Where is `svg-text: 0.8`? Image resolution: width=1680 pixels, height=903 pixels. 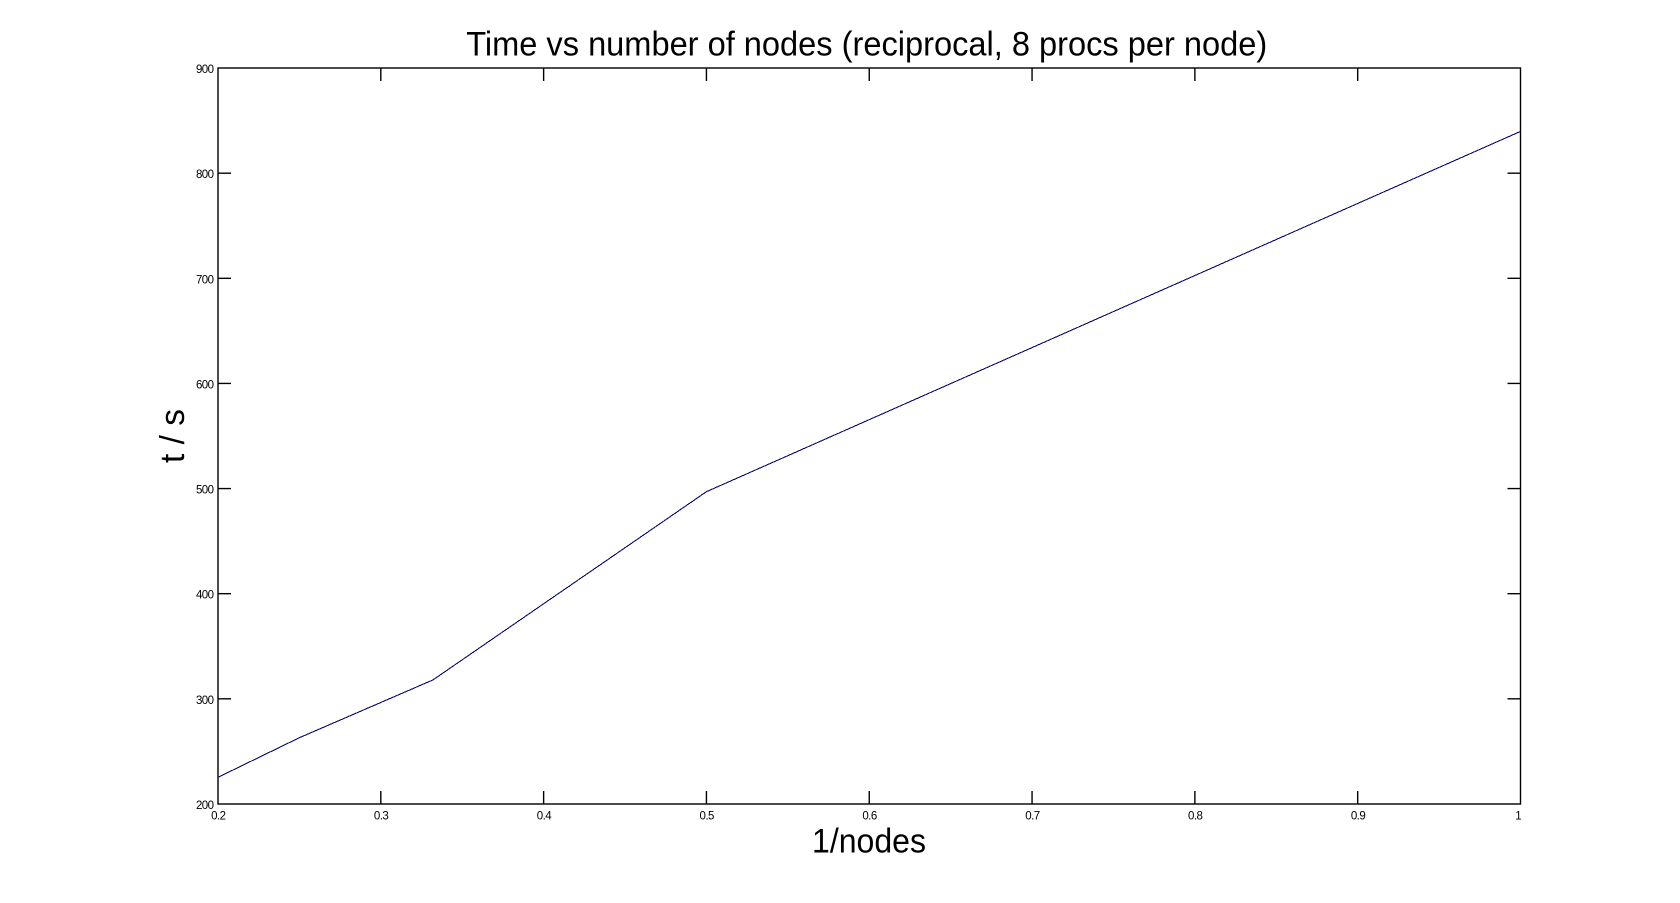 svg-text: 0.8 is located at coordinates (1195, 817).